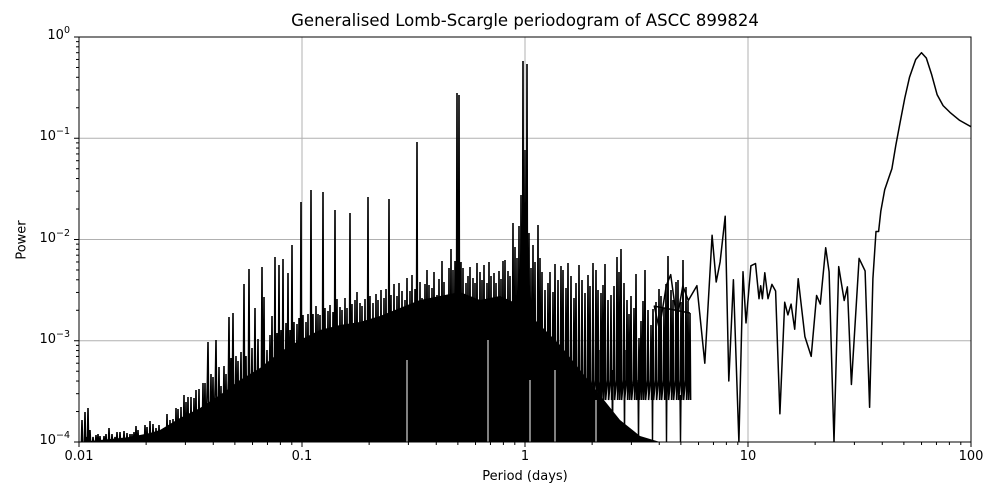 The height and width of the screenshot is (500, 1000). Describe the element at coordinates (748, 456) in the screenshot. I see `x-tick-label: 10` at that location.